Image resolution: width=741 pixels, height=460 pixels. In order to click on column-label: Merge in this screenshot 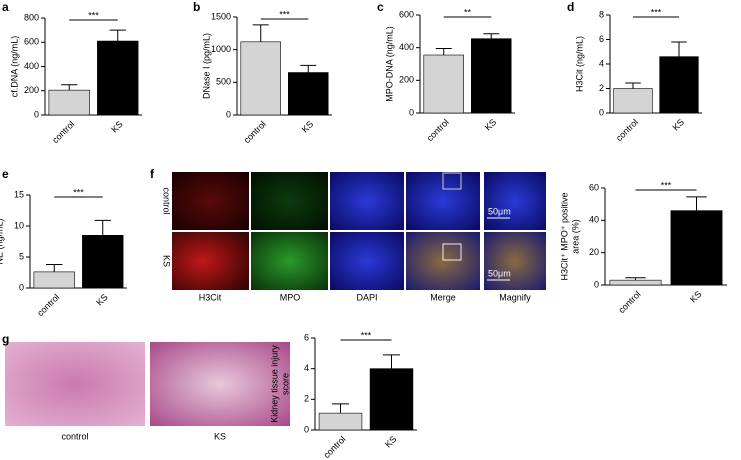, I will do `click(443, 297)`.